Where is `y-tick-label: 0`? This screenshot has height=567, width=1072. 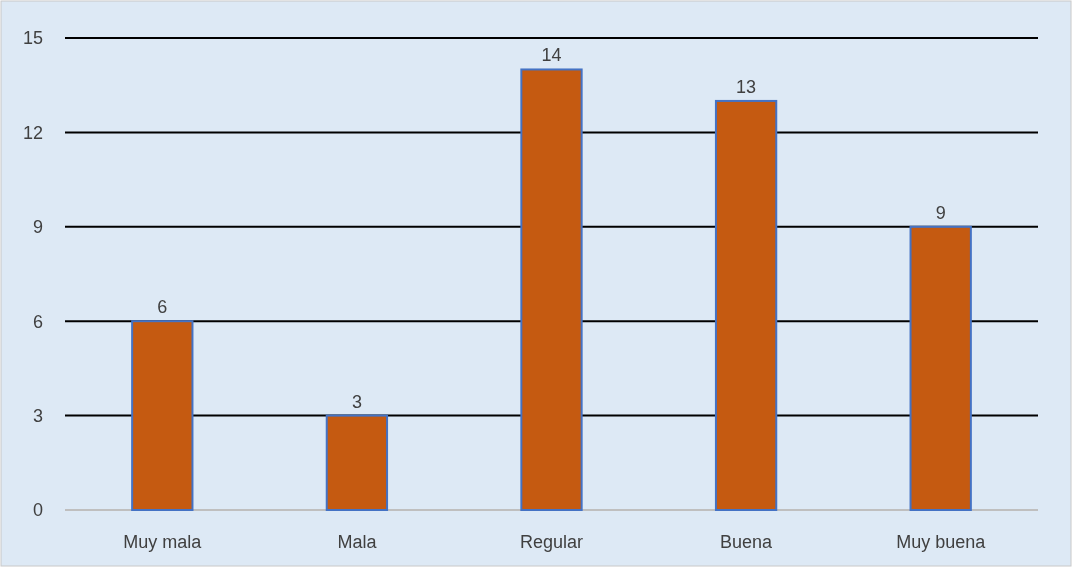
y-tick-label: 0 is located at coordinates (37, 510).